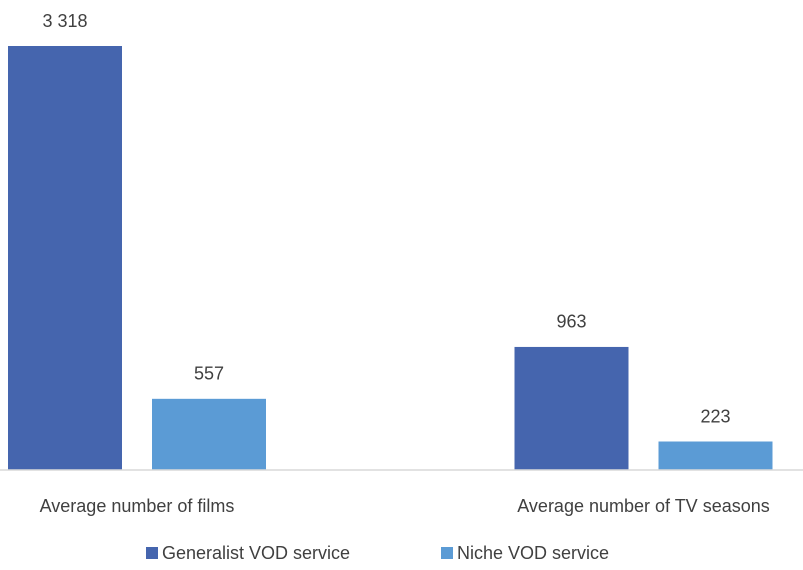 This screenshot has width=803, height=570. I want to click on data-label: 3 318, so click(64, 21).